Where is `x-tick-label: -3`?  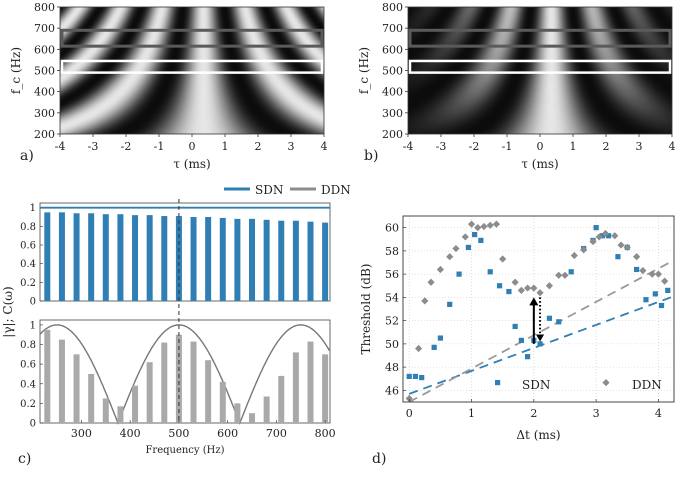
x-tick-label: -3 is located at coordinates (441, 146).